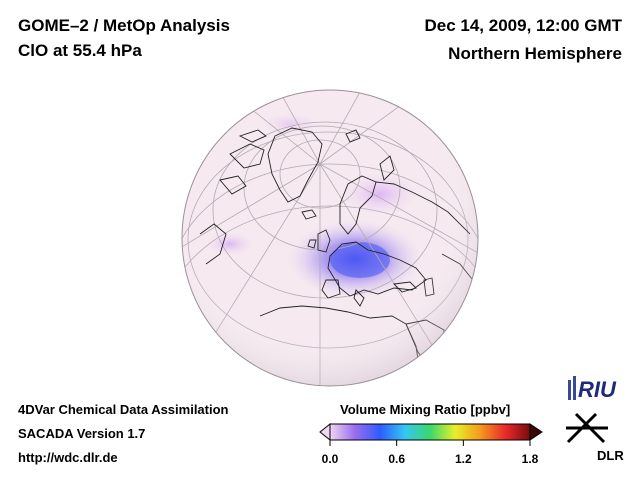 The width and height of the screenshot is (640, 480). What do you see at coordinates (463, 459) in the screenshot?
I see `colorbar-tick-label: 1.2` at bounding box center [463, 459].